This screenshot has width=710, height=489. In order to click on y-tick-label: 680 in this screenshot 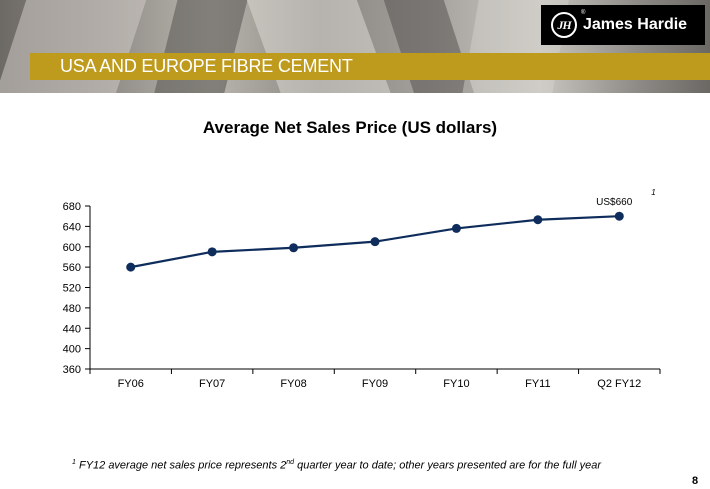, I will do `click(72, 207)`.